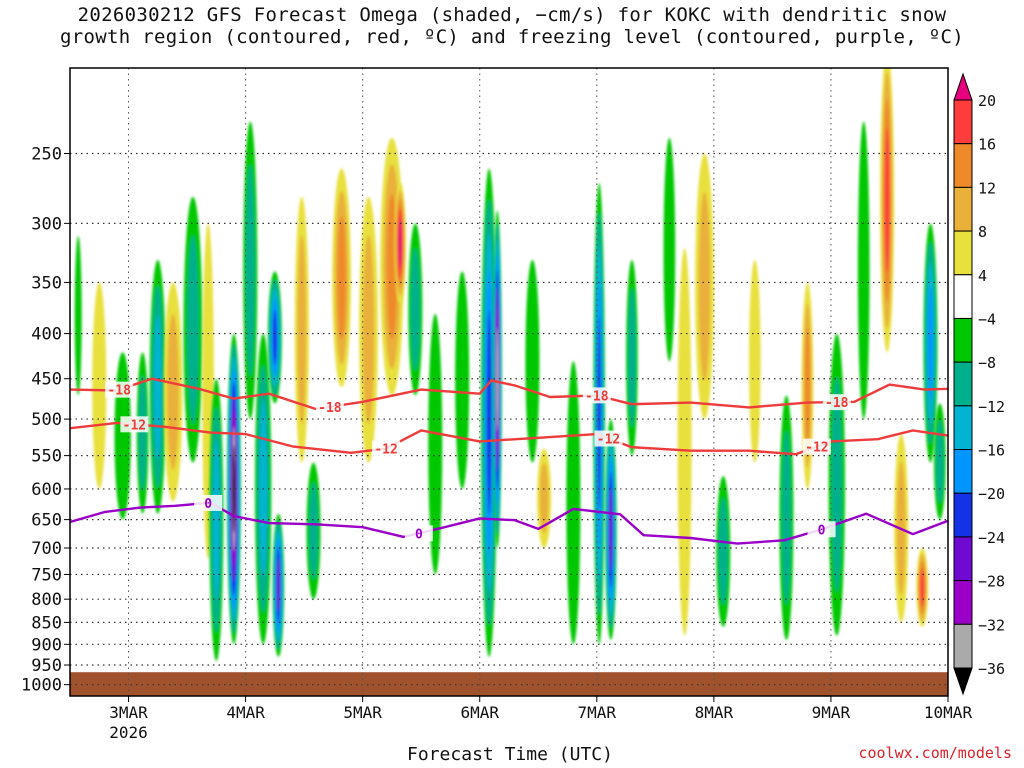  What do you see at coordinates (963, 681) in the screenshot?
I see `colorbar-cap-bottom` at bounding box center [963, 681].